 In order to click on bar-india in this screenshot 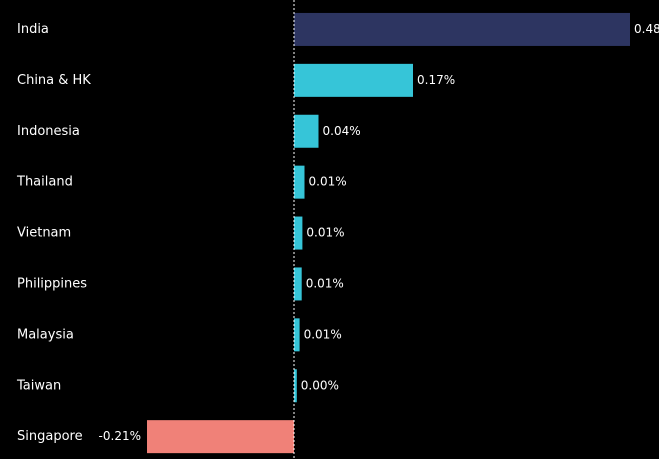, I will do `click(462, 29)`.